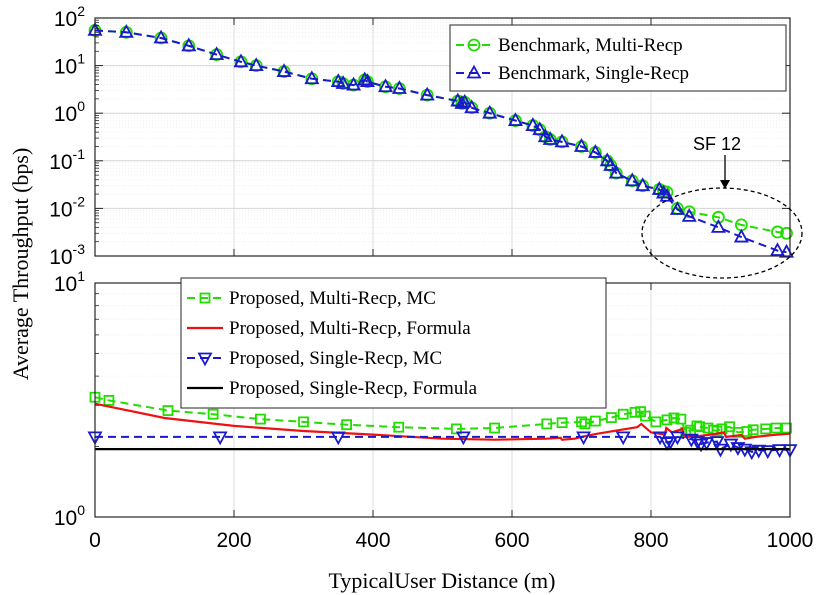 This screenshot has height=595, width=830. What do you see at coordinates (353, 388) in the screenshot?
I see `legend-label: Proposed, Single-Recp, Formula` at bounding box center [353, 388].